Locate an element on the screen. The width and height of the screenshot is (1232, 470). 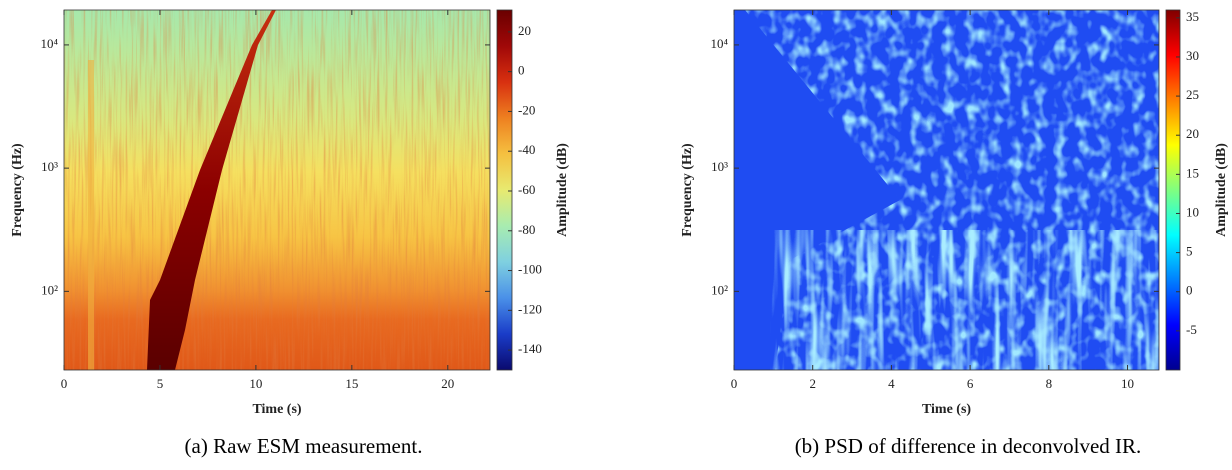
colorbar-tick-label: -80 is located at coordinates (526, 229).